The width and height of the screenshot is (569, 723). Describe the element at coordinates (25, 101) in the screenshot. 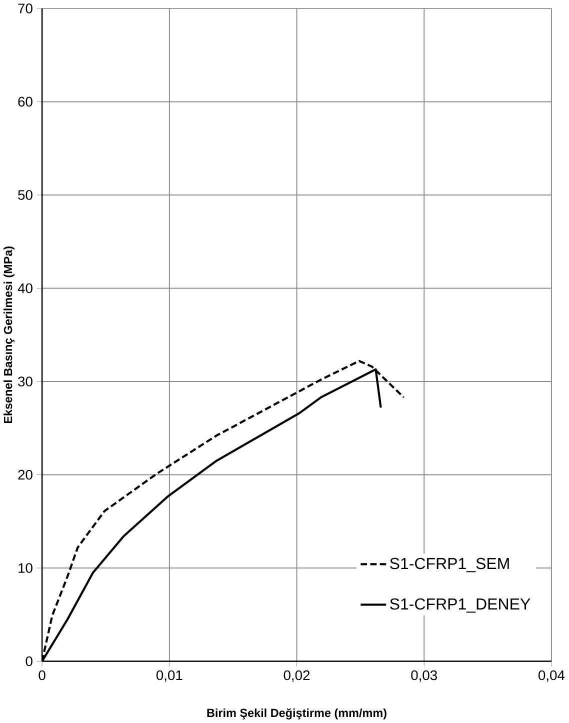

I see `y-tick-label: 60` at that location.